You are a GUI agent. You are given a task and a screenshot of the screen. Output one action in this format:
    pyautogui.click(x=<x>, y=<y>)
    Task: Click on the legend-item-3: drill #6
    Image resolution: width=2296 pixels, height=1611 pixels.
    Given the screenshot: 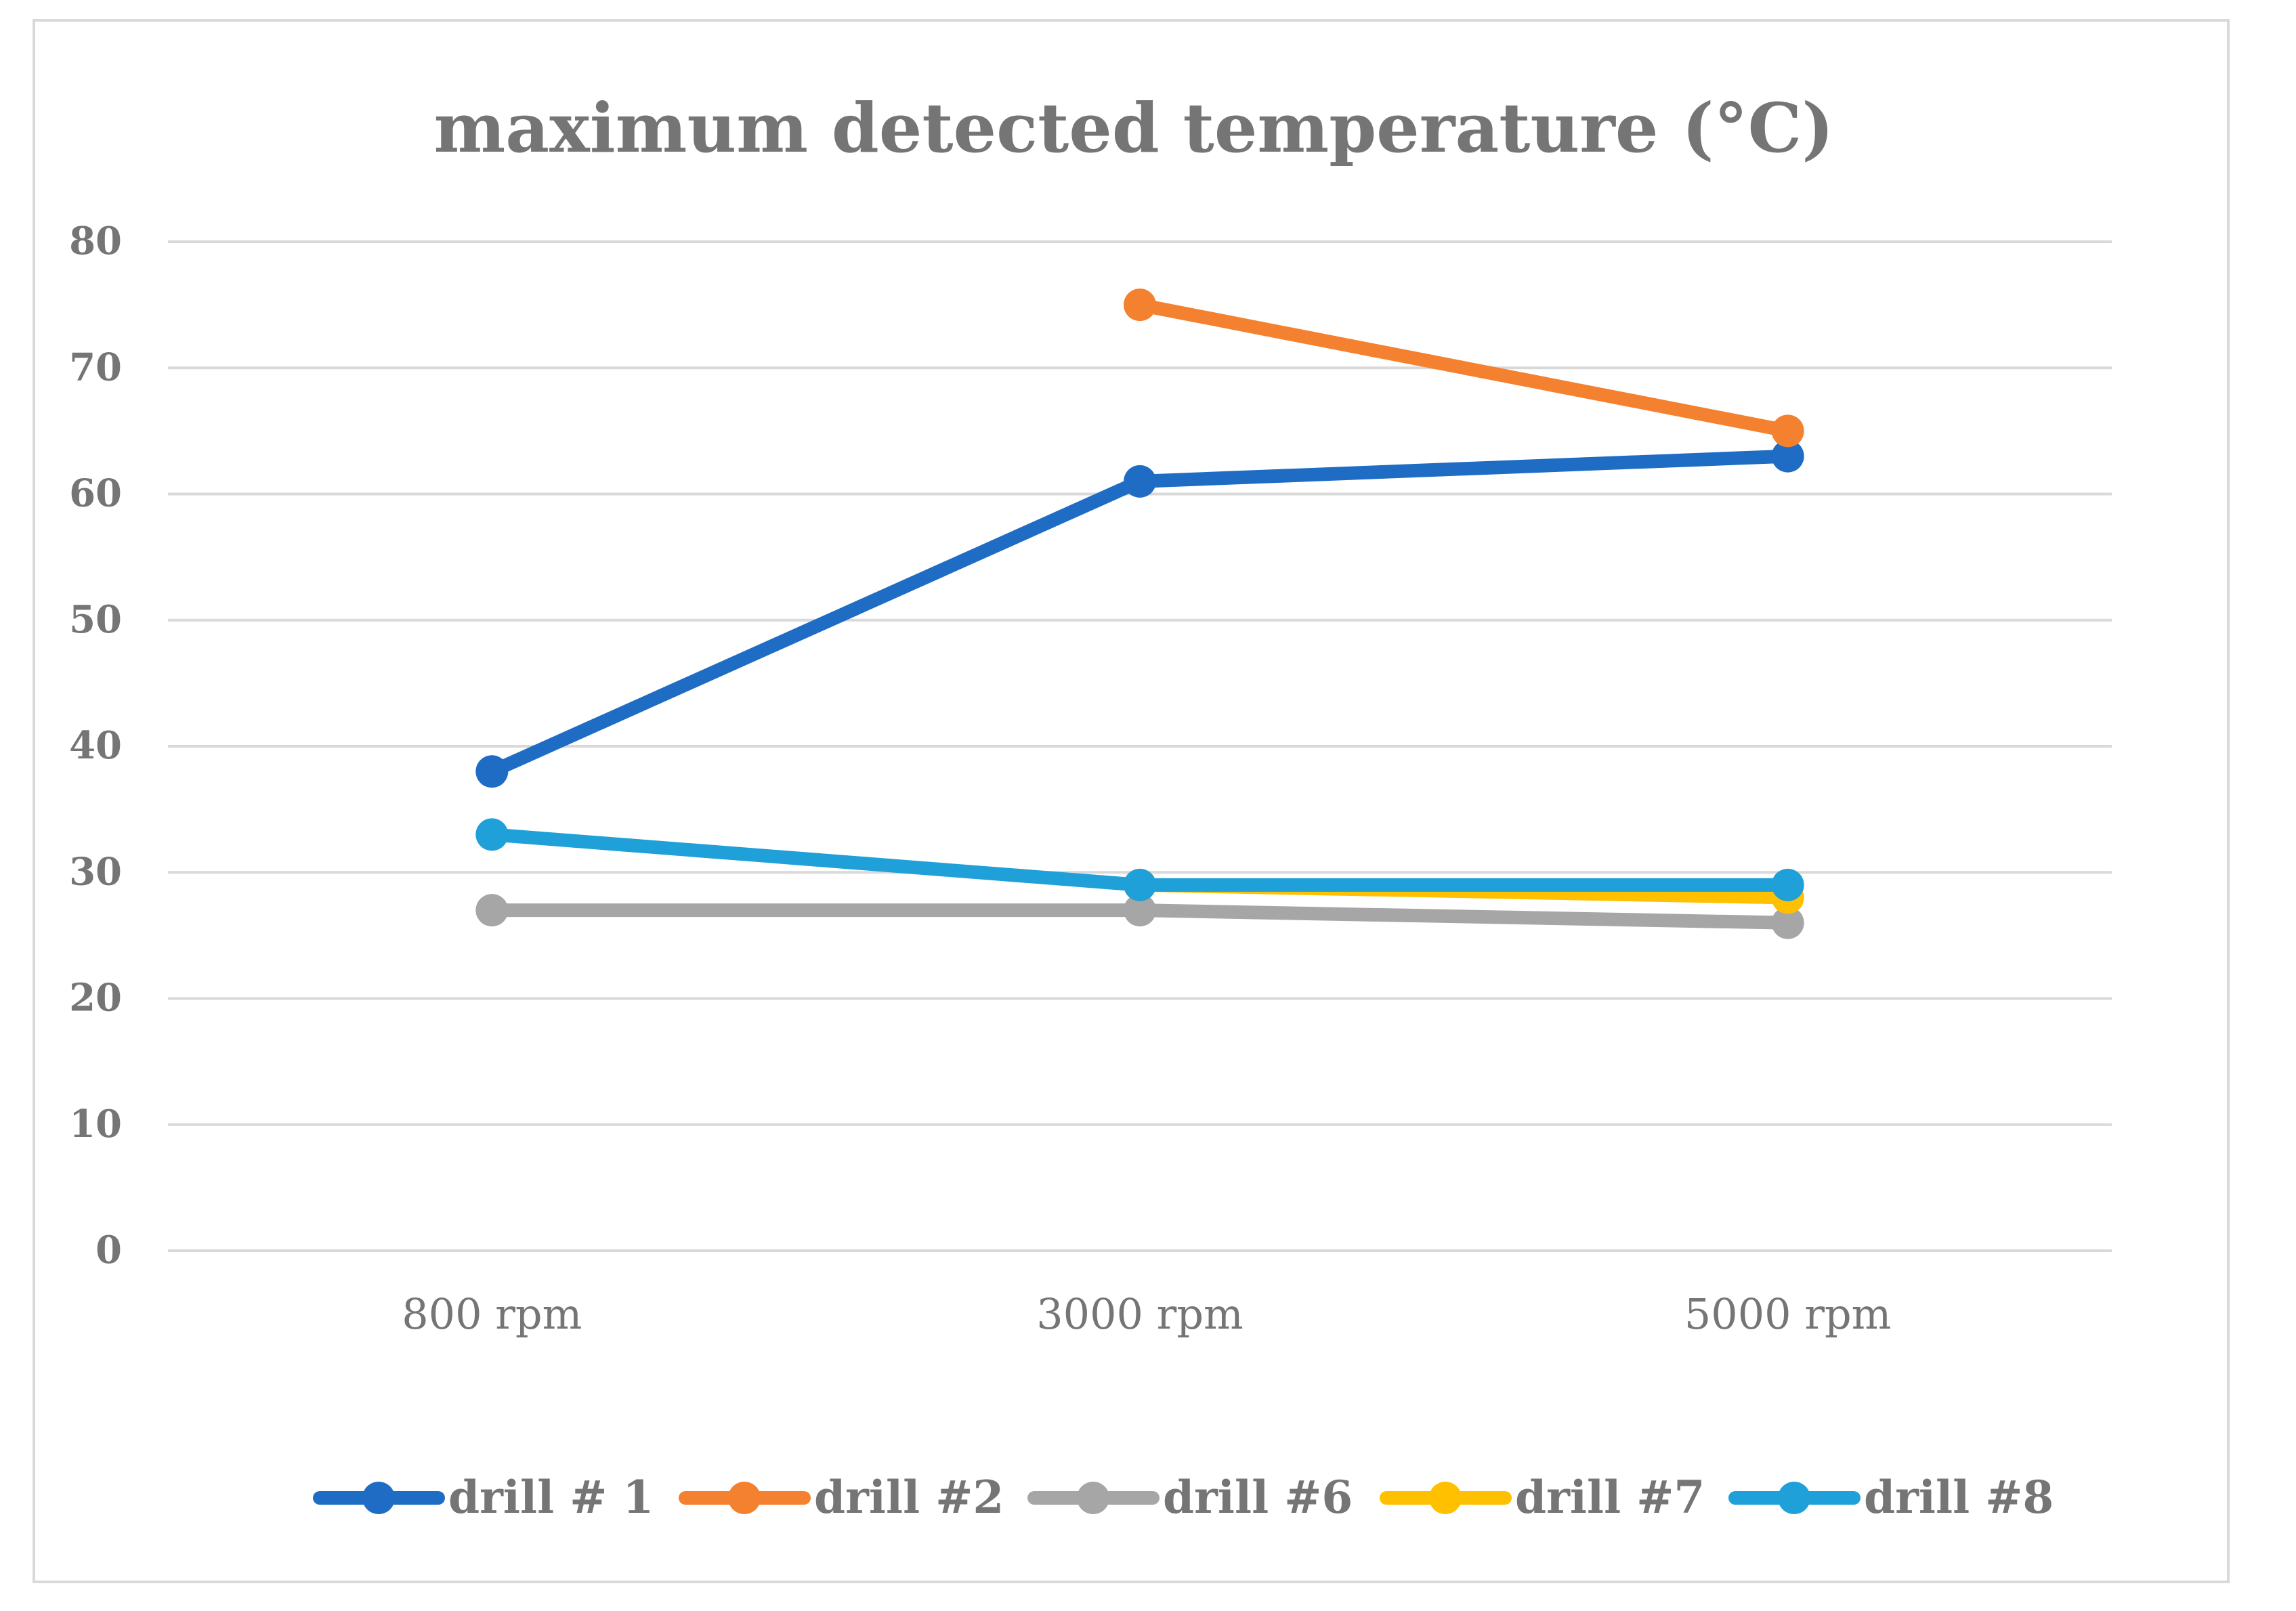 What is the action you would take?
    pyautogui.click(x=1190, y=1497)
    